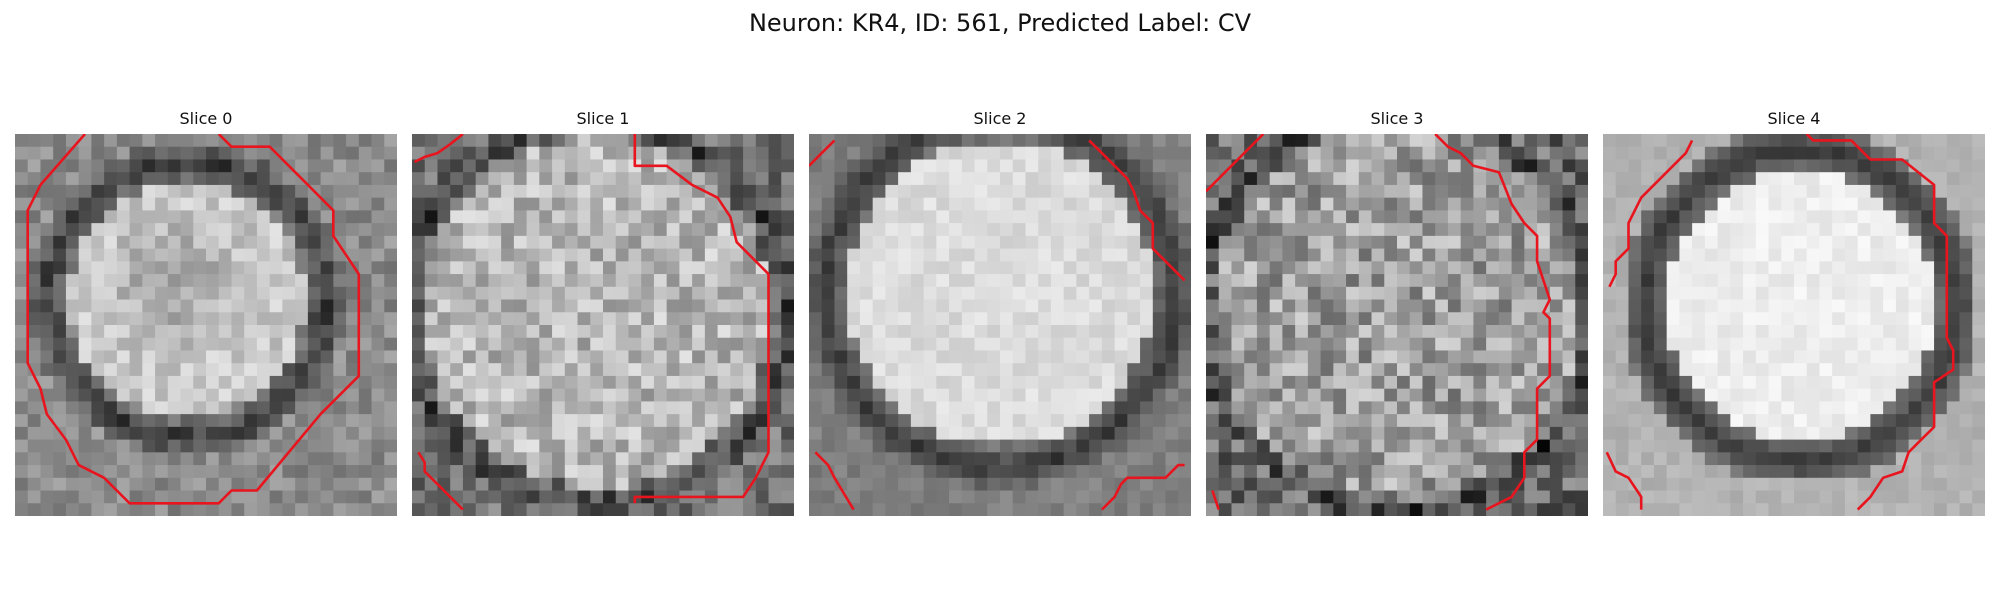  I want to click on slice-title: Slice 1, so click(603, 118).